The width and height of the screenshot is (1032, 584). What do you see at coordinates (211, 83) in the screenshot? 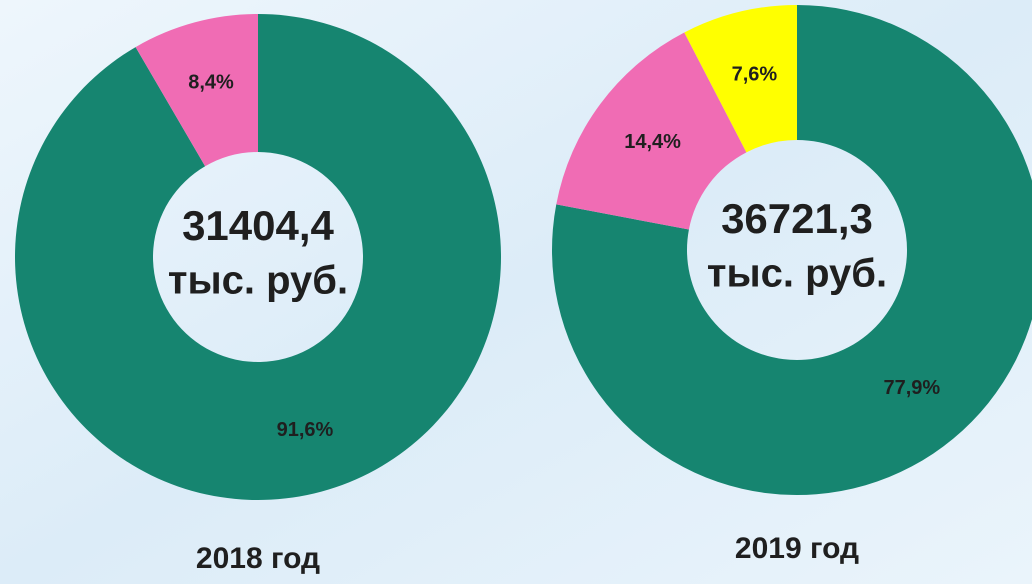
I see `data-label: 8,4%` at bounding box center [211, 83].